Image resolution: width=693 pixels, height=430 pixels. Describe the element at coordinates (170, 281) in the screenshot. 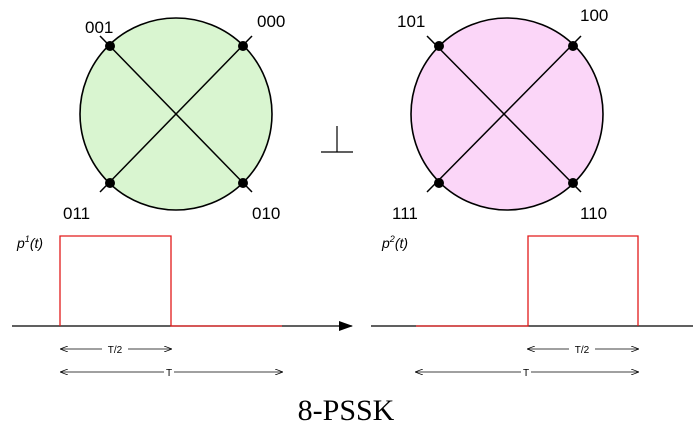

I see `left-pulse-waveform` at that location.